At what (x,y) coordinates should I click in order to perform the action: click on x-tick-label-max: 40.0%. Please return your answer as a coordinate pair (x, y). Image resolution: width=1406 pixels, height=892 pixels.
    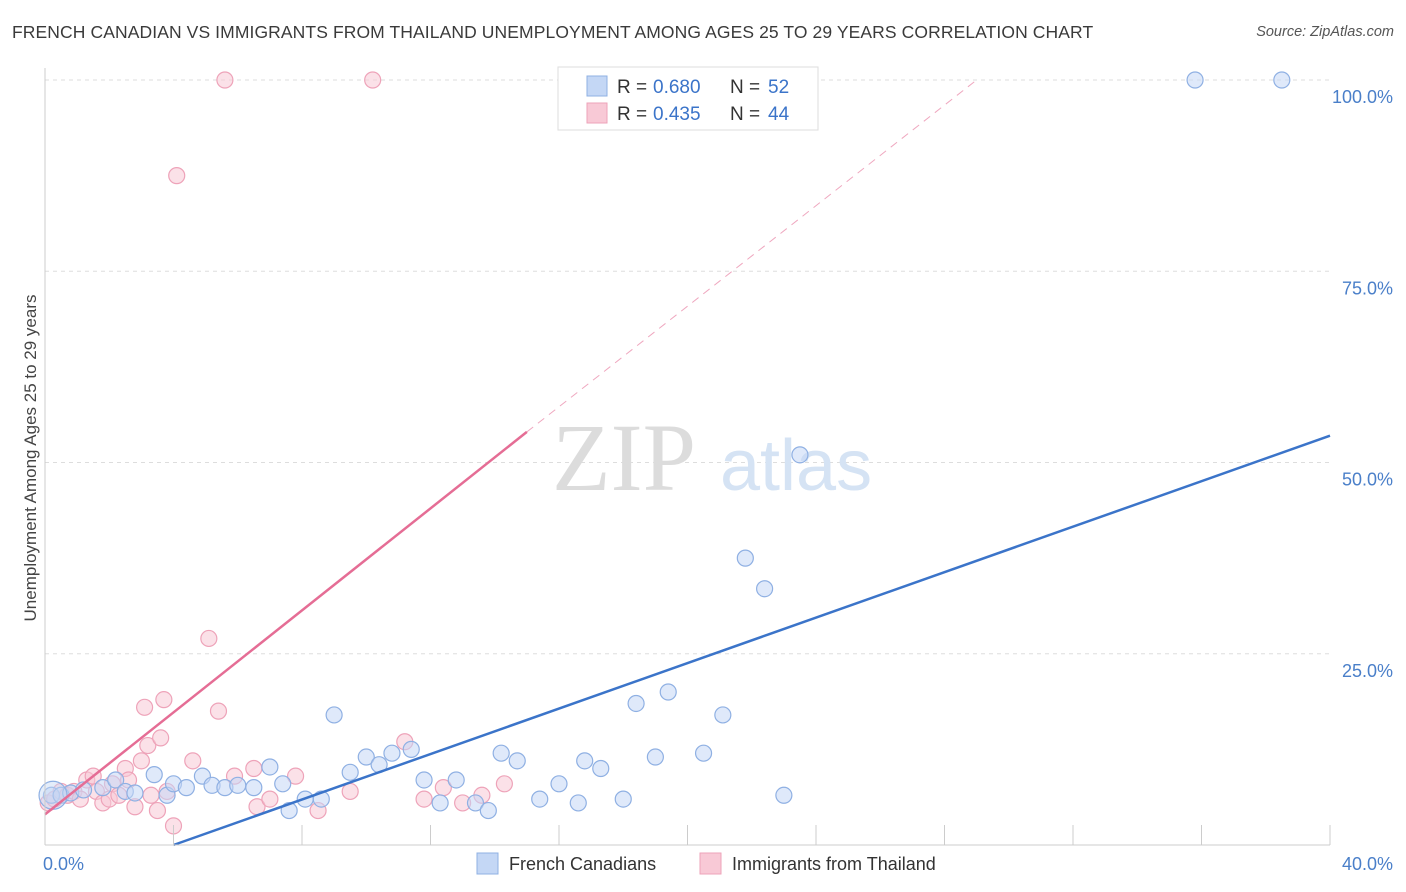
    Looking at the image, I should click on (1367, 864).